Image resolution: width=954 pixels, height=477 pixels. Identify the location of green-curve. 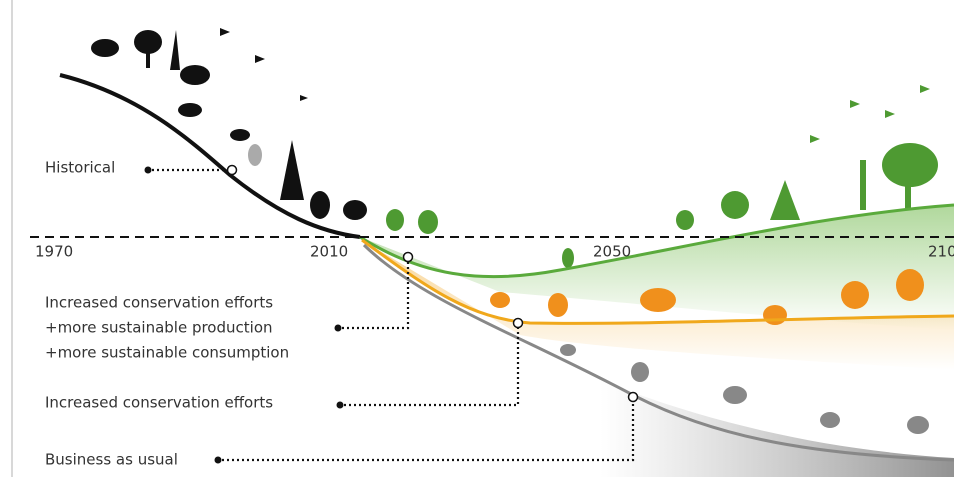
(656, 241).